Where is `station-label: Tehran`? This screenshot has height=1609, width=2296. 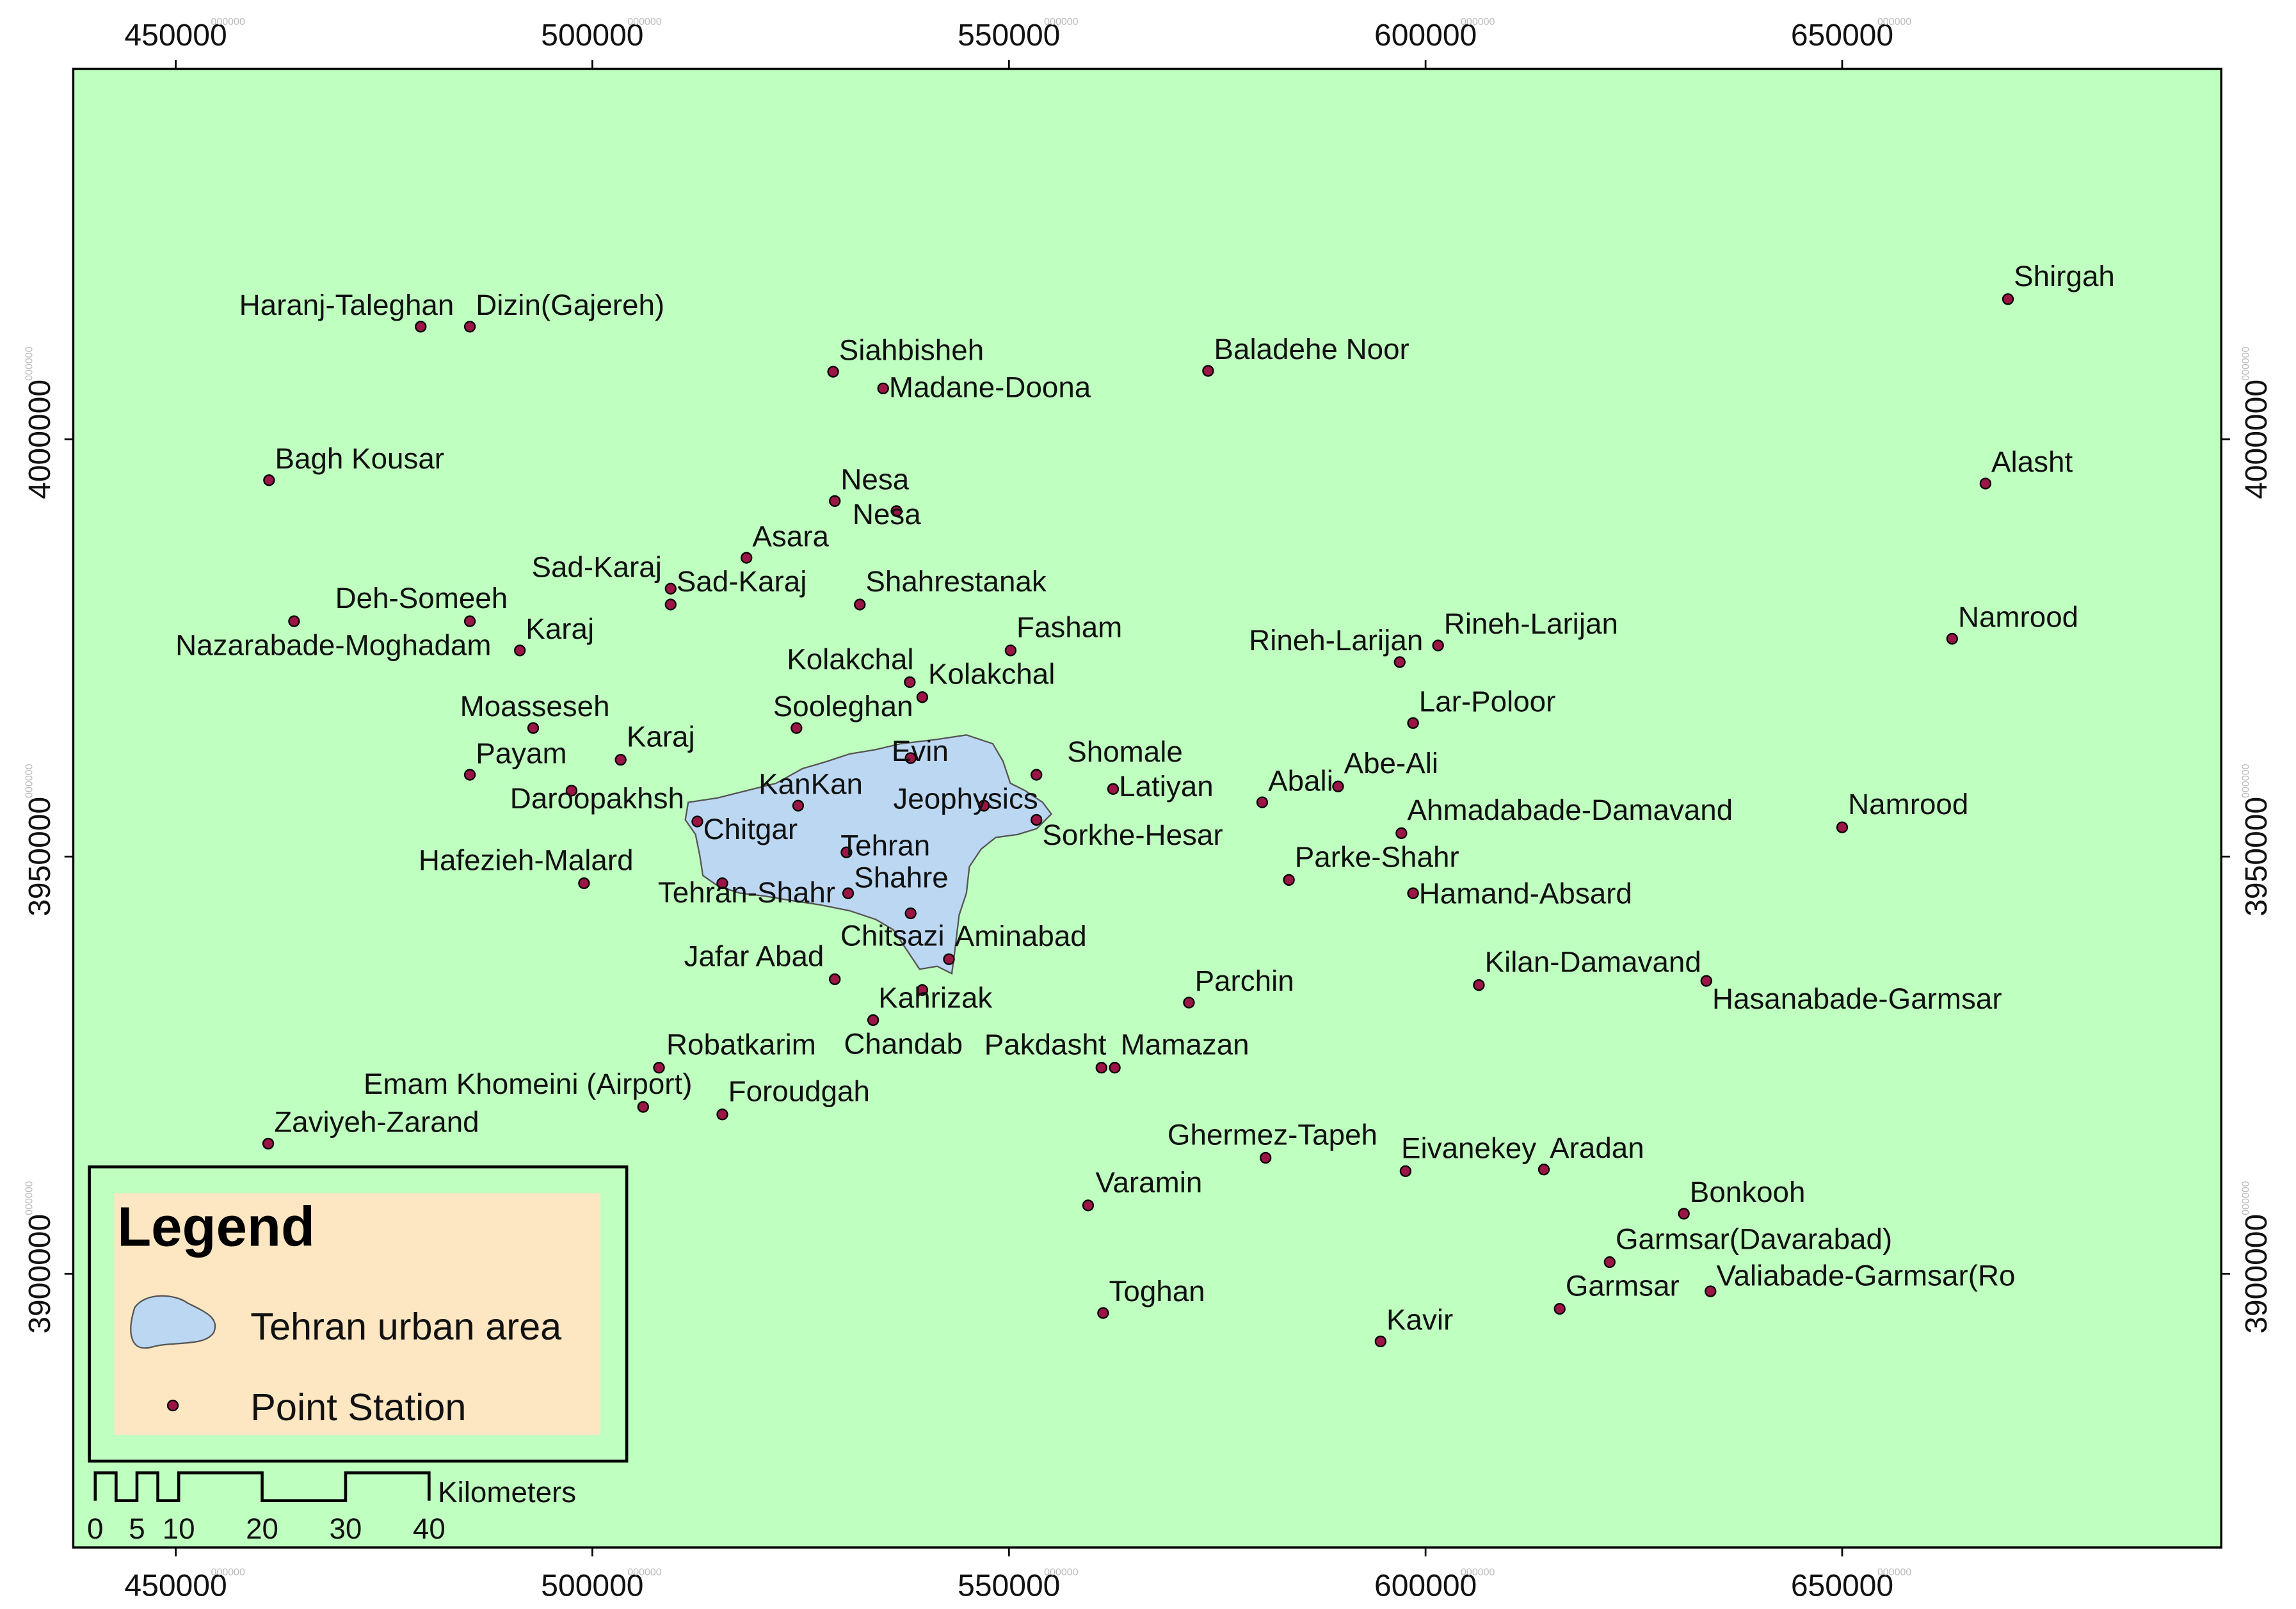
station-label: Tehran is located at coordinates (885, 845).